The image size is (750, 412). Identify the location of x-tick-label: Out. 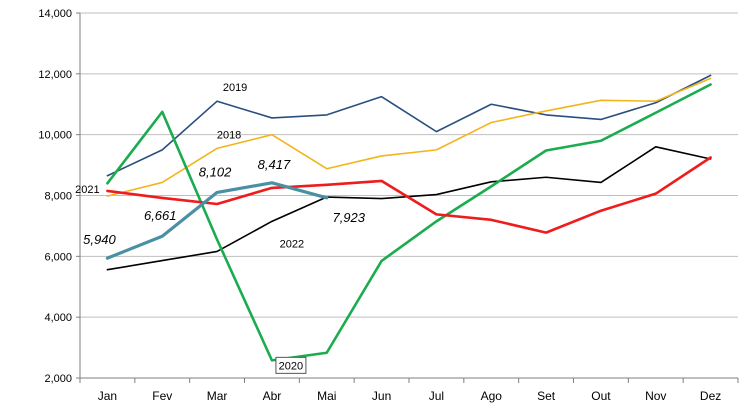
(601, 396).